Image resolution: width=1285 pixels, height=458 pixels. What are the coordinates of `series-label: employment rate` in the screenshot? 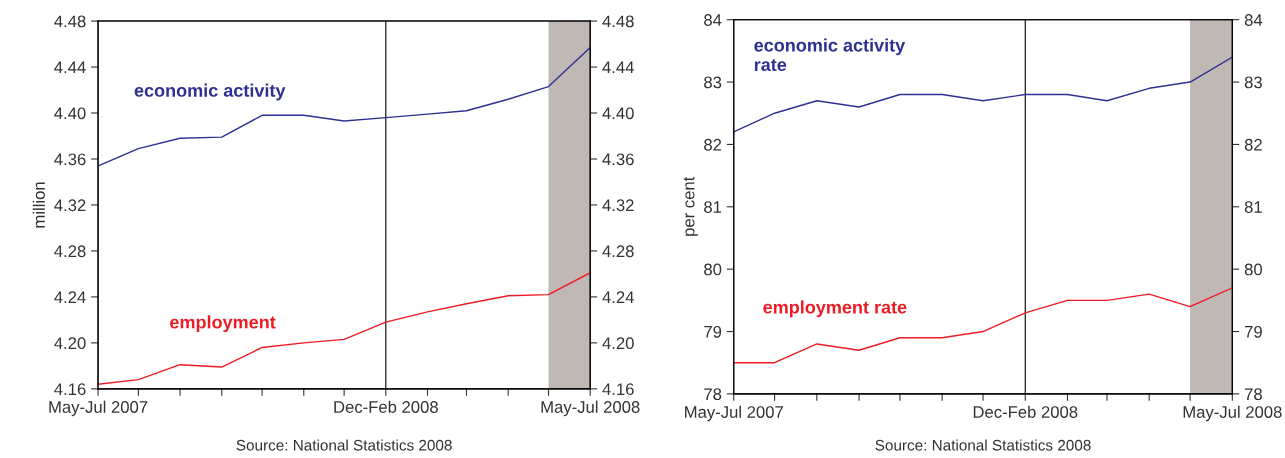 It's located at (835, 309).